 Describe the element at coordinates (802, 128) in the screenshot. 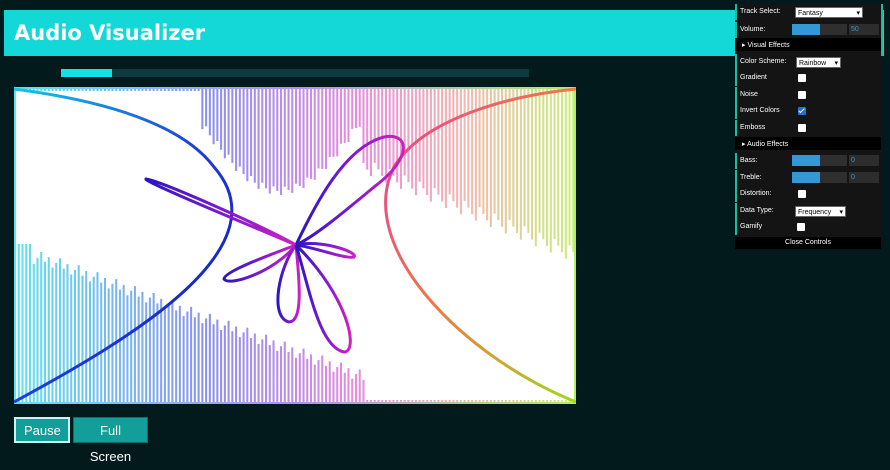

I see `emboss-checkbox` at that location.